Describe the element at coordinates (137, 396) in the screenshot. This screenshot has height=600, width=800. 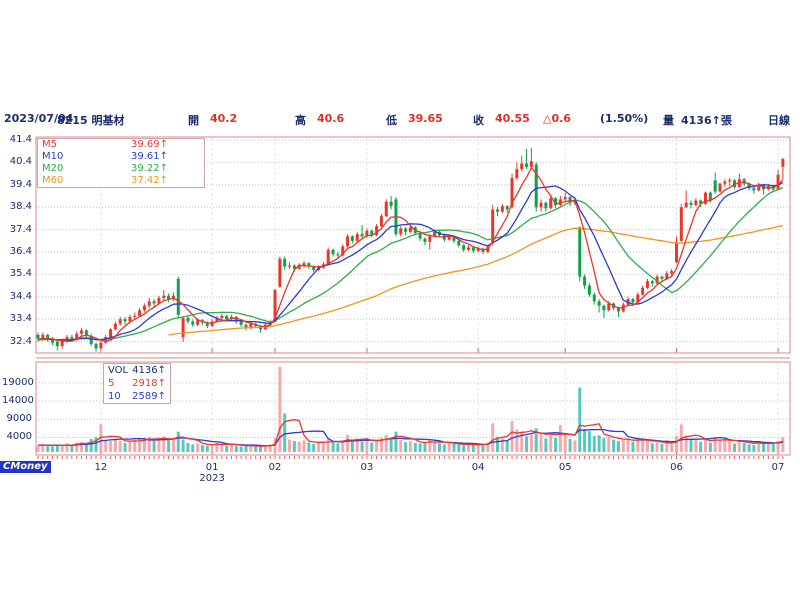
I see `vol-legend-row: 10 2589↑` at that location.